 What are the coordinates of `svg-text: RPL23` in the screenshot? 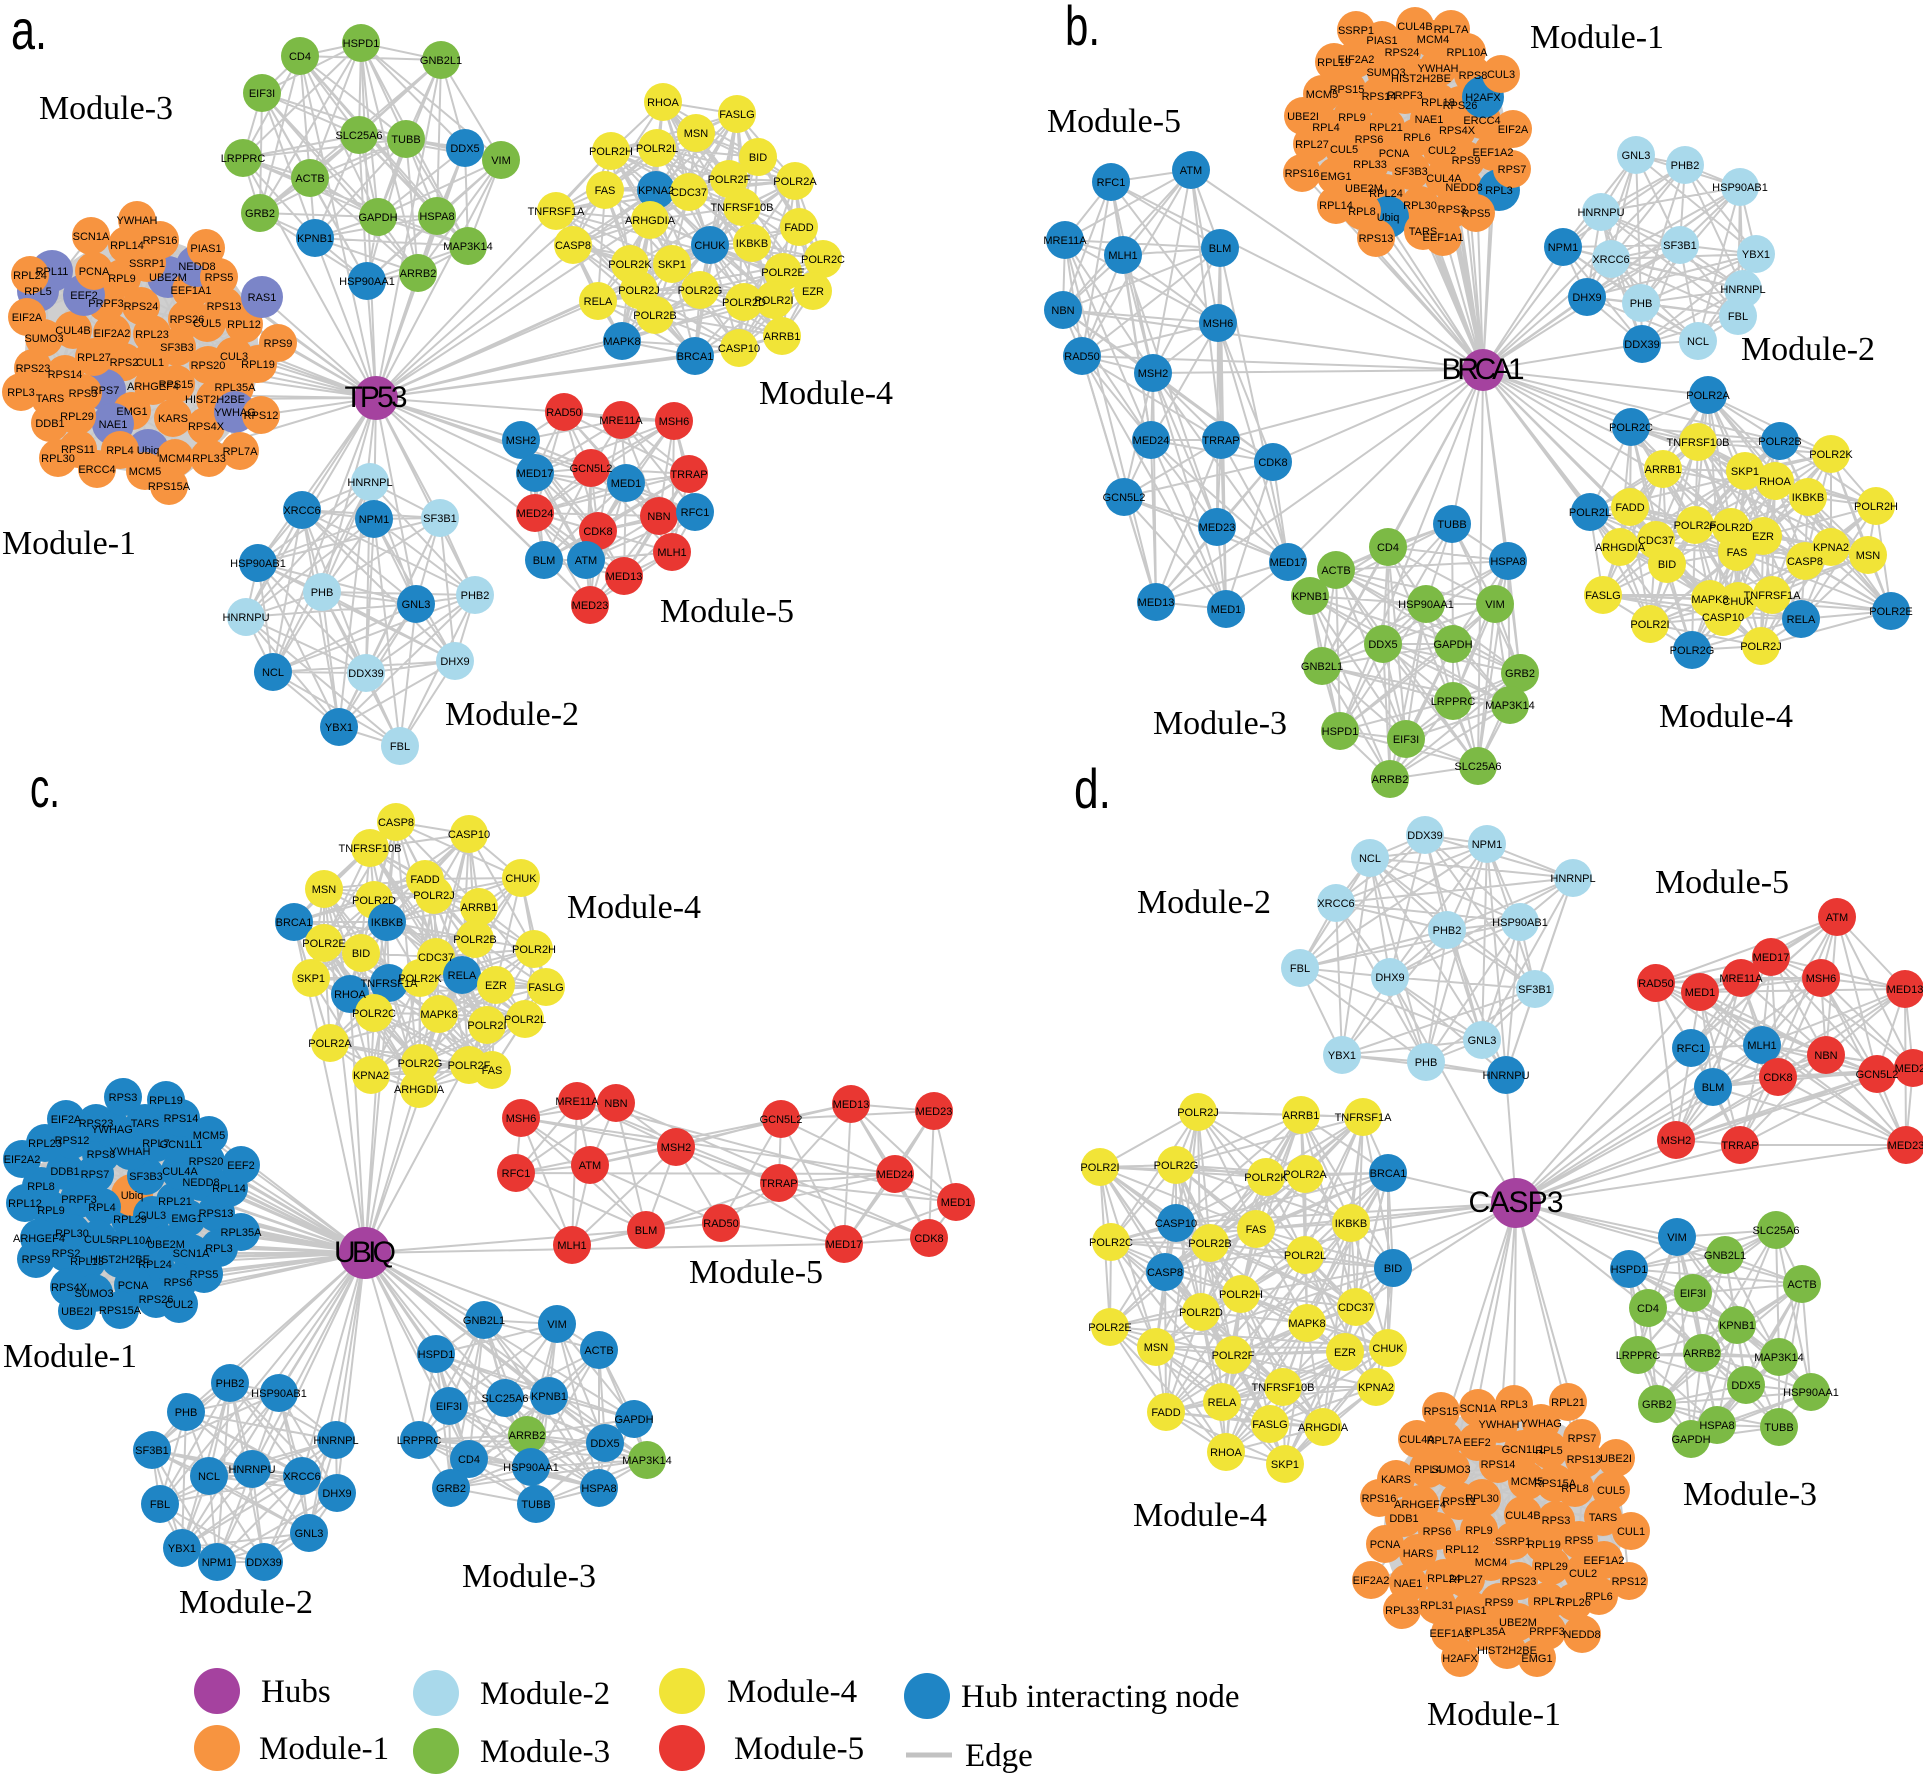 It's located at (45, 1144).